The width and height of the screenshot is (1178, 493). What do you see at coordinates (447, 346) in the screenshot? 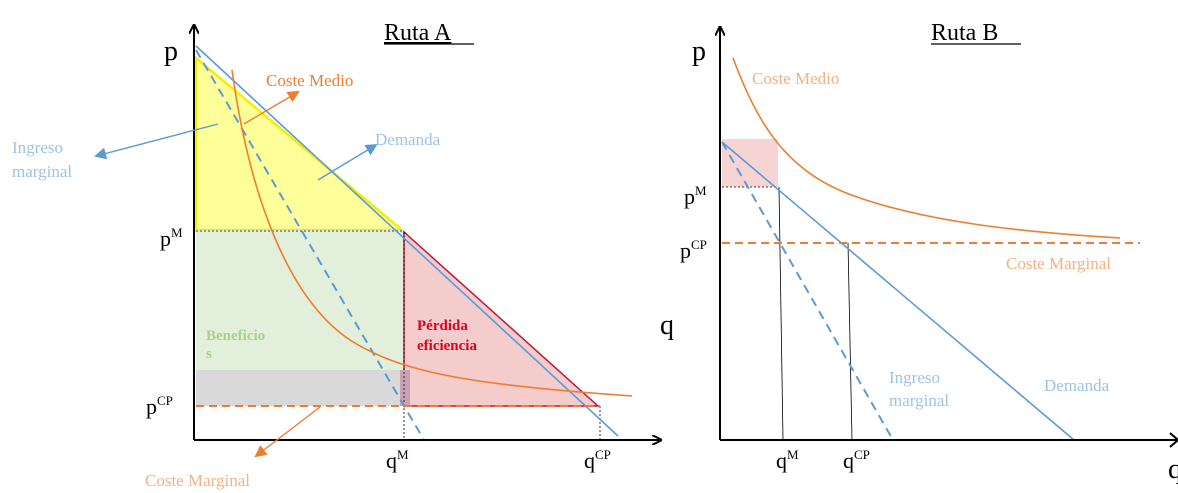
I see `route-a-perdida-label-2: eficiencia` at bounding box center [447, 346].